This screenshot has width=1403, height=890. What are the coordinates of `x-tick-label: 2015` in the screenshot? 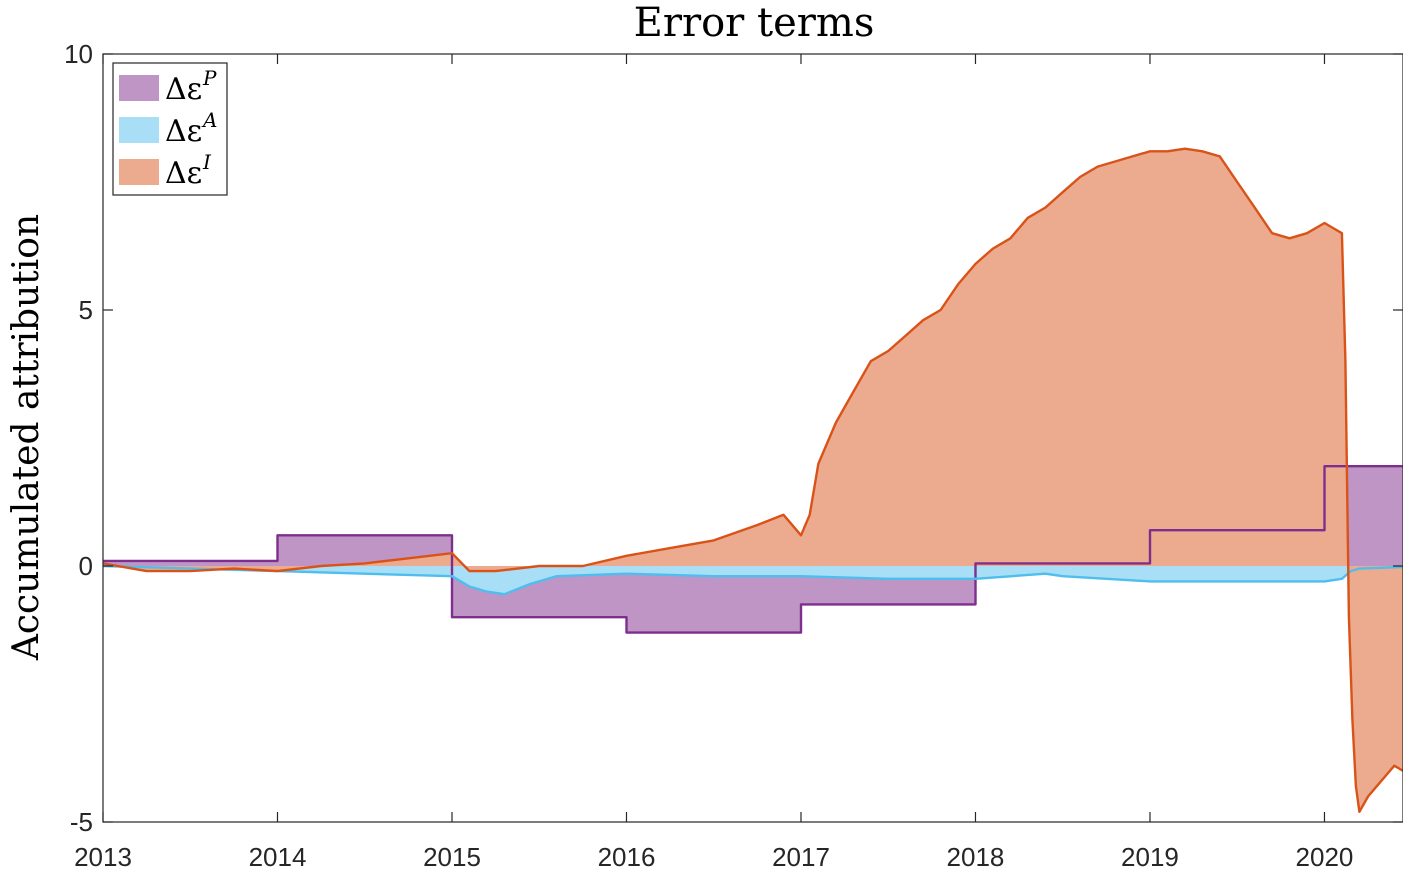 It's located at (452, 857).